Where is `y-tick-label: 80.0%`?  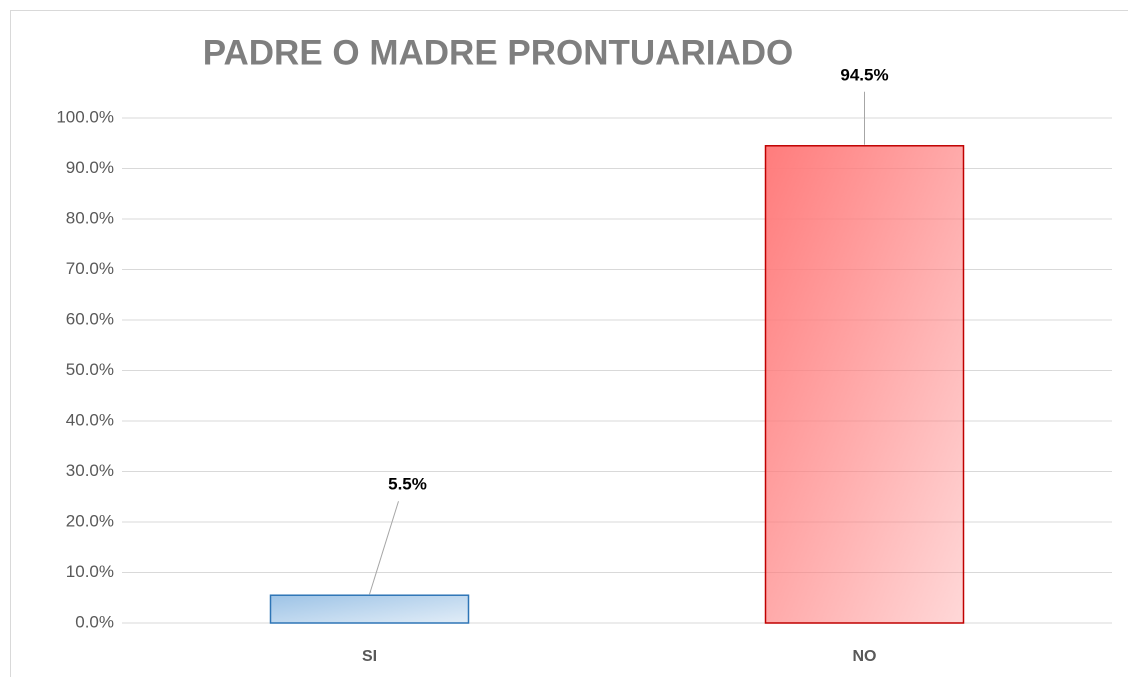 y-tick-label: 80.0% is located at coordinates (90, 217).